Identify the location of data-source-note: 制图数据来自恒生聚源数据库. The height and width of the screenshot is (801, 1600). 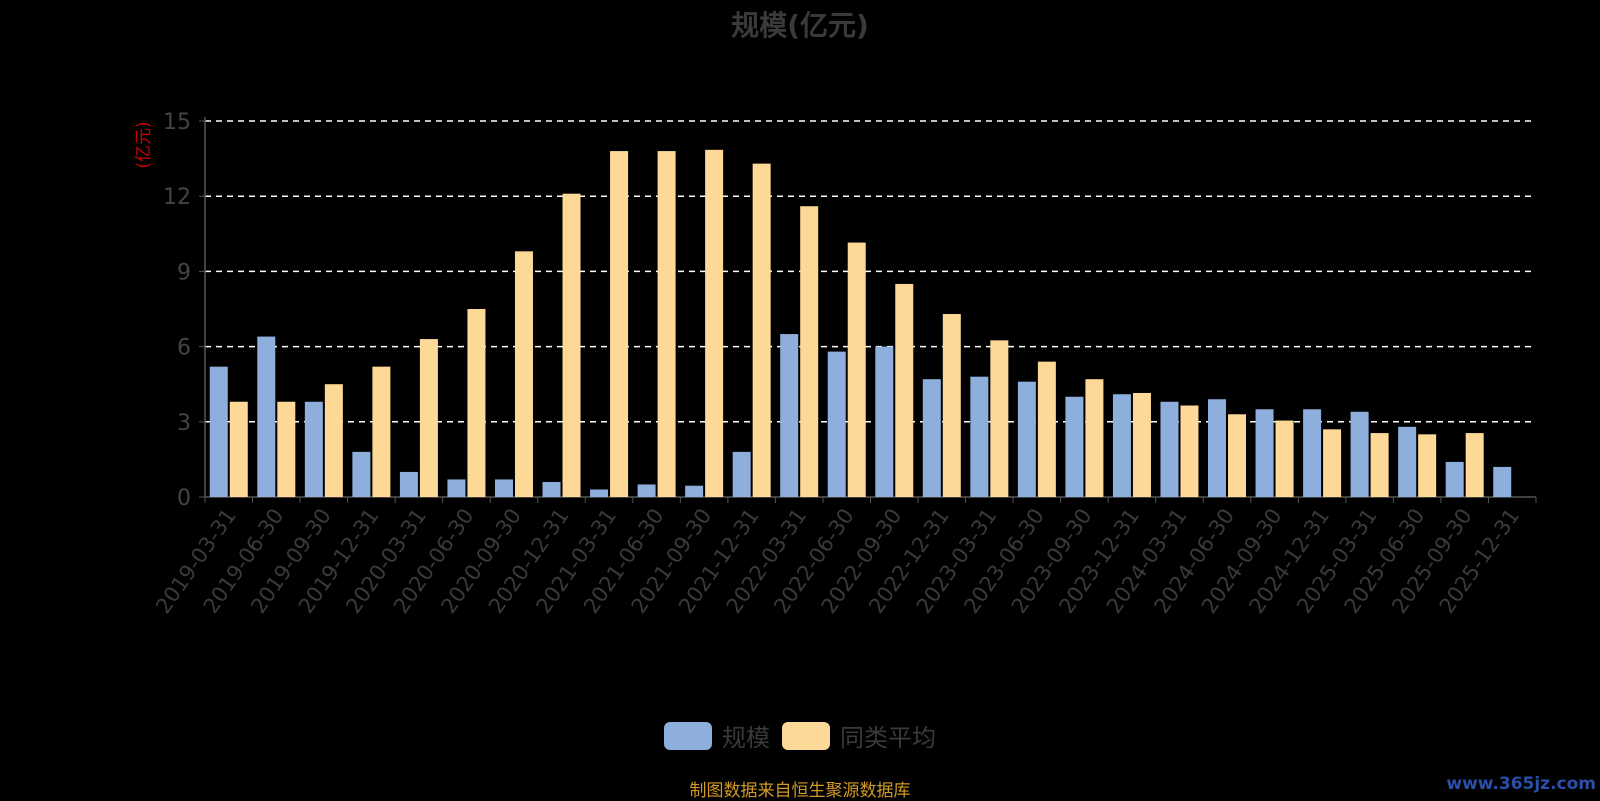
(800, 791).